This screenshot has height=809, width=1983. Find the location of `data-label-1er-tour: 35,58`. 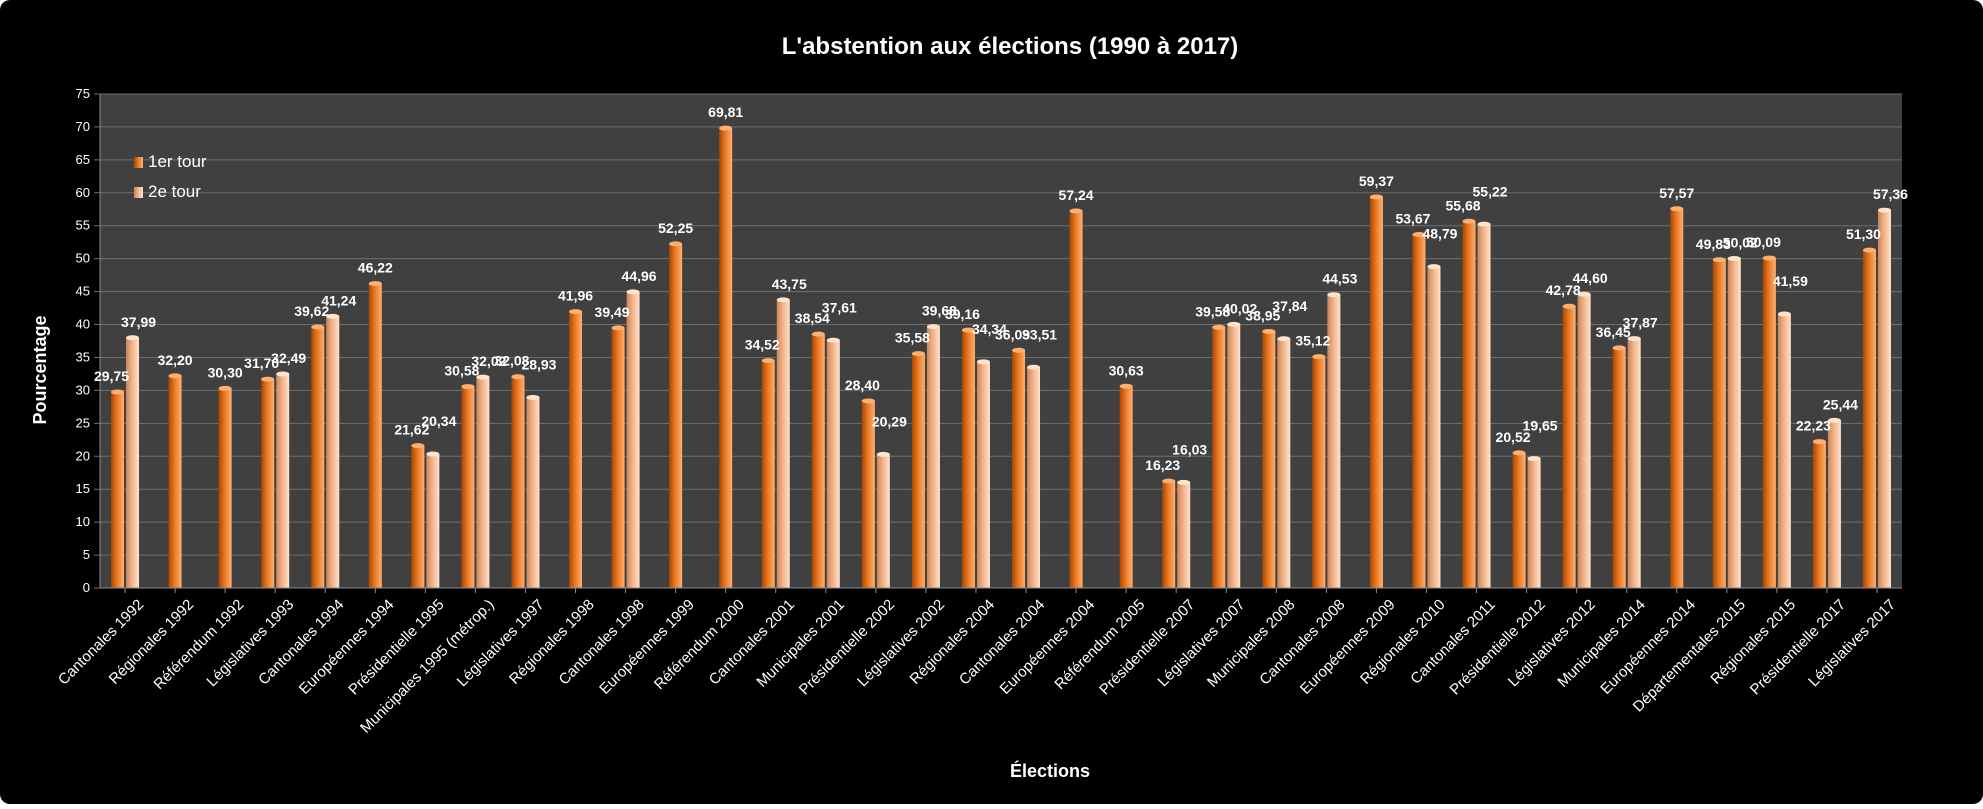

data-label-1er-tour: 35,58 is located at coordinates (912, 338).